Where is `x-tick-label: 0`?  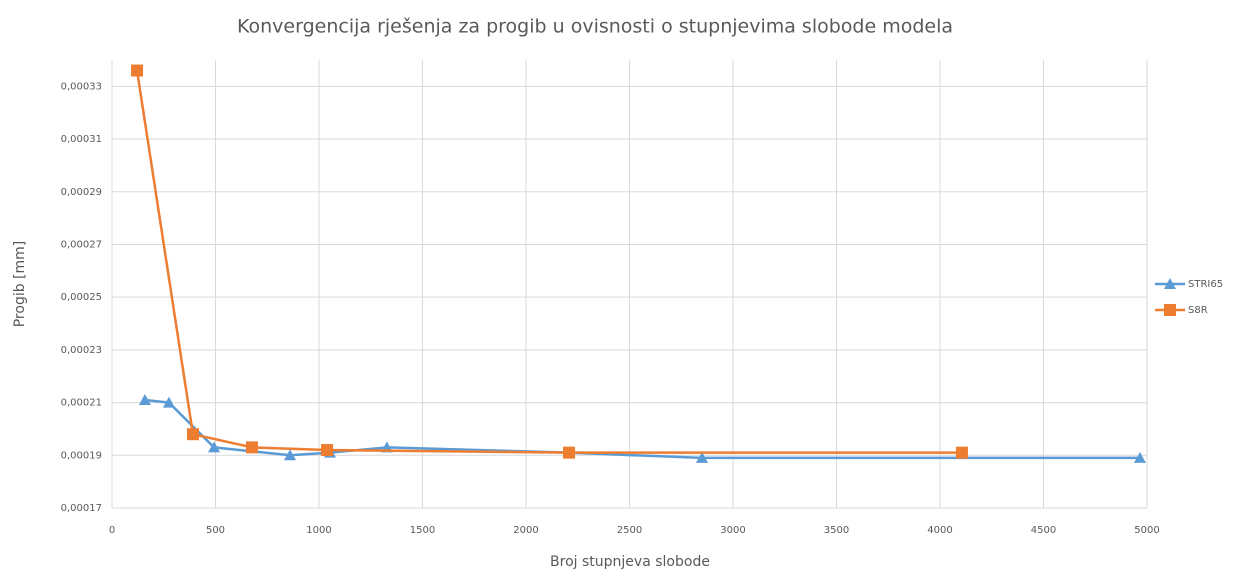
x-tick-label: 0 is located at coordinates (112, 530).